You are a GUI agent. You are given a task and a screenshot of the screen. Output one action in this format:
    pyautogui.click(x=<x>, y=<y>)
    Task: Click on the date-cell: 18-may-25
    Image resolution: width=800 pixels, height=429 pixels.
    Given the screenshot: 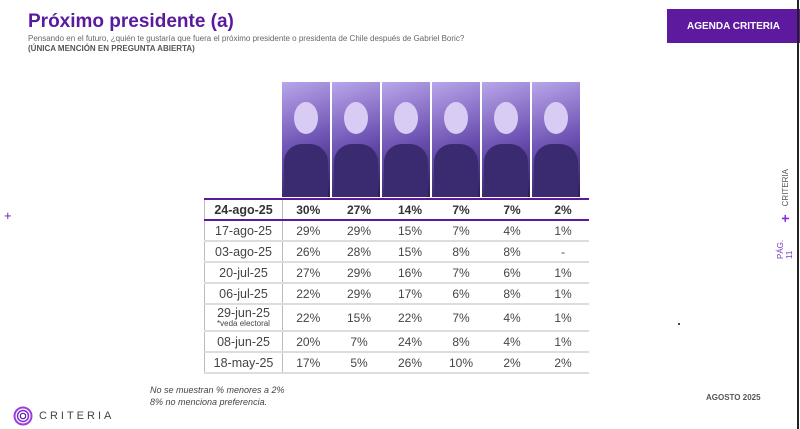 What is the action you would take?
    pyautogui.click(x=243, y=363)
    